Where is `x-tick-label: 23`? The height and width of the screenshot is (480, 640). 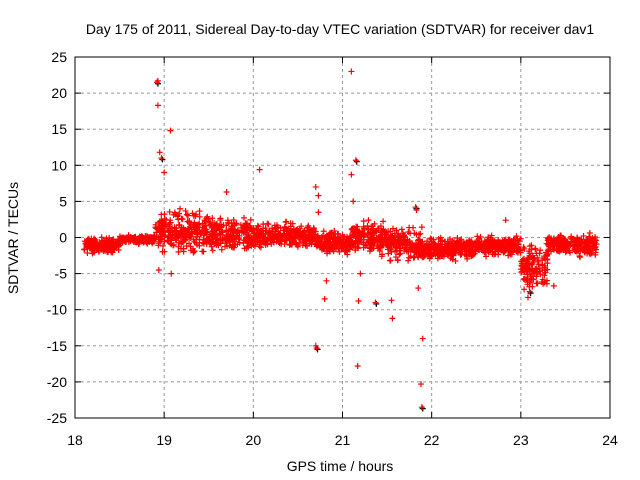
x-tick-label: 23 is located at coordinates (521, 440).